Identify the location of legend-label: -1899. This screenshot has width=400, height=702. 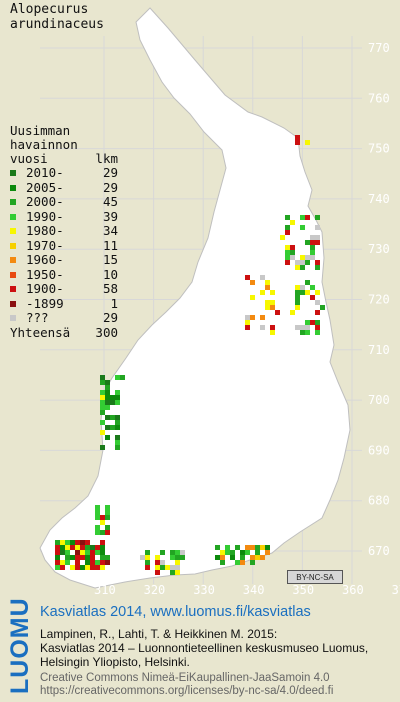
(45, 303).